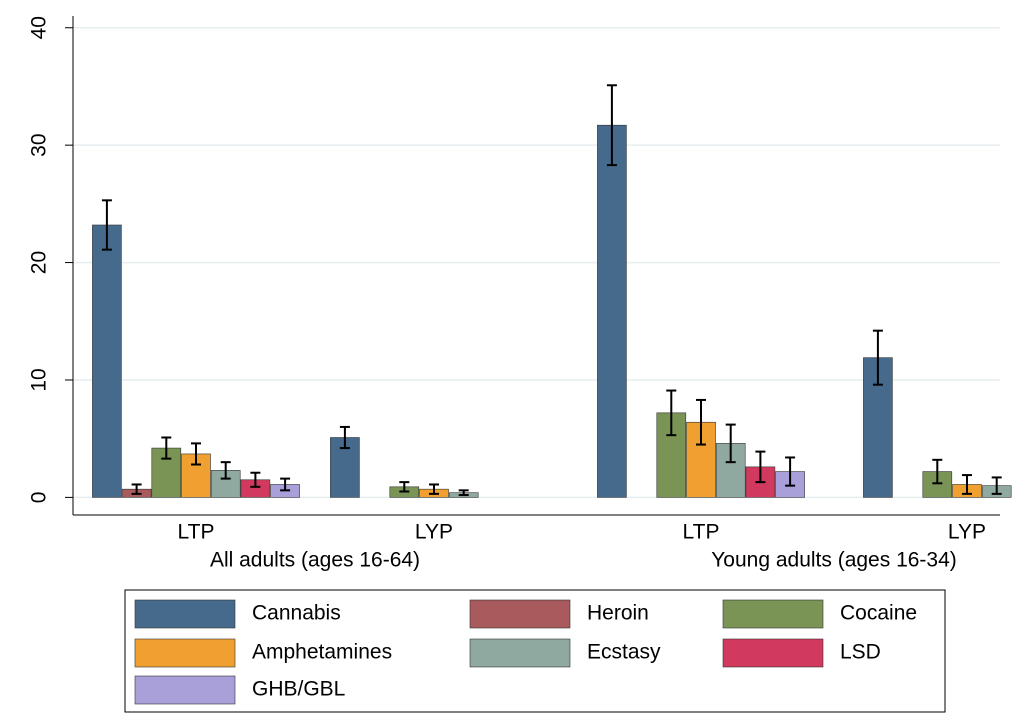 This screenshot has width=1015, height=718. I want to click on legend-label: Cocaine, so click(878, 613).